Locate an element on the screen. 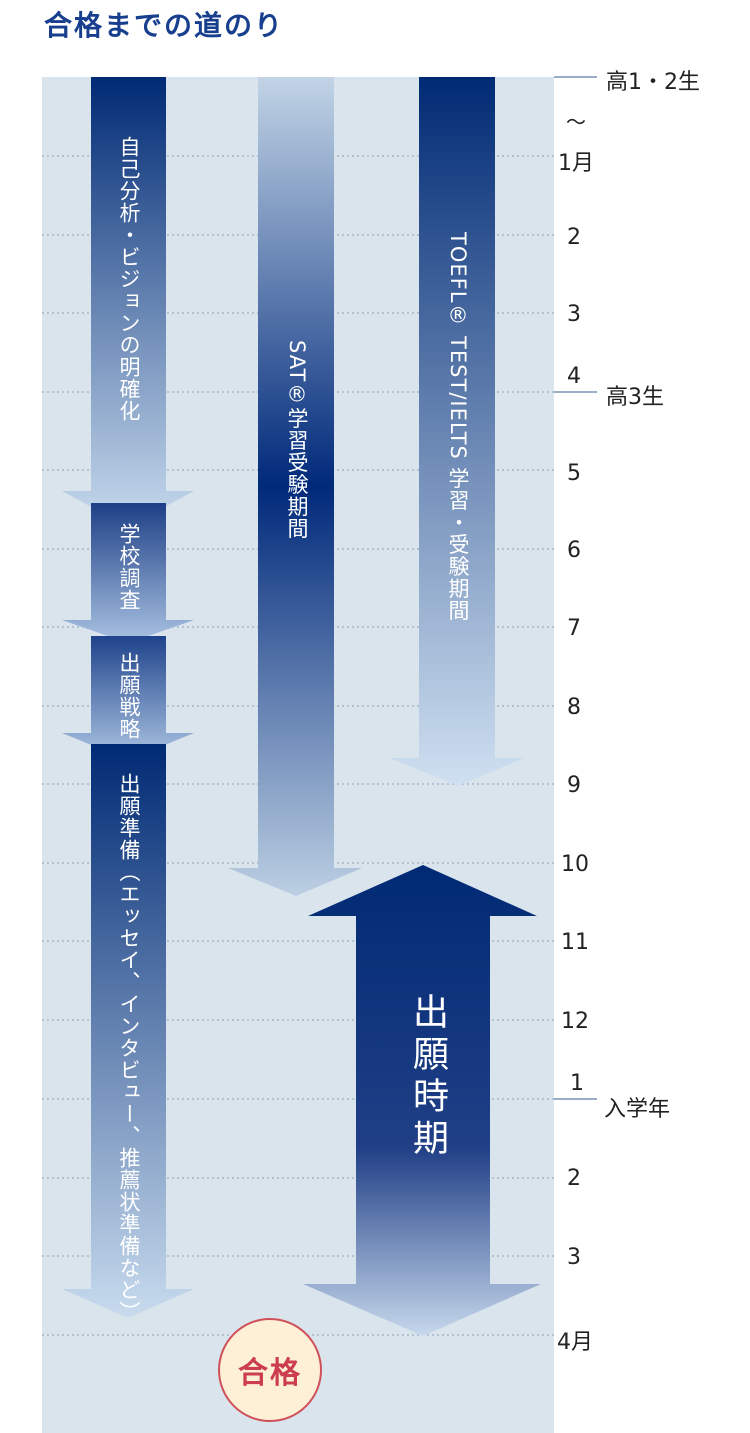 The width and height of the screenshot is (750, 1433). month-label: 8 is located at coordinates (574, 707).